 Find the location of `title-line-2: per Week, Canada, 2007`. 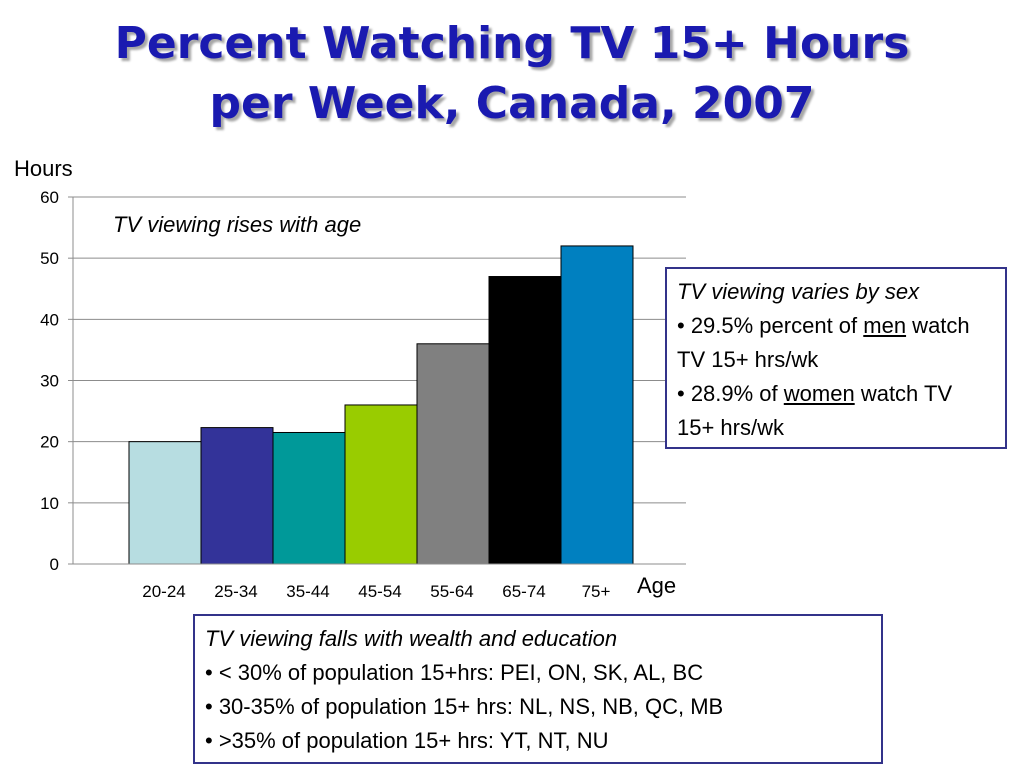

title-line-2: per Week, Canada, 2007 is located at coordinates (512, 103).